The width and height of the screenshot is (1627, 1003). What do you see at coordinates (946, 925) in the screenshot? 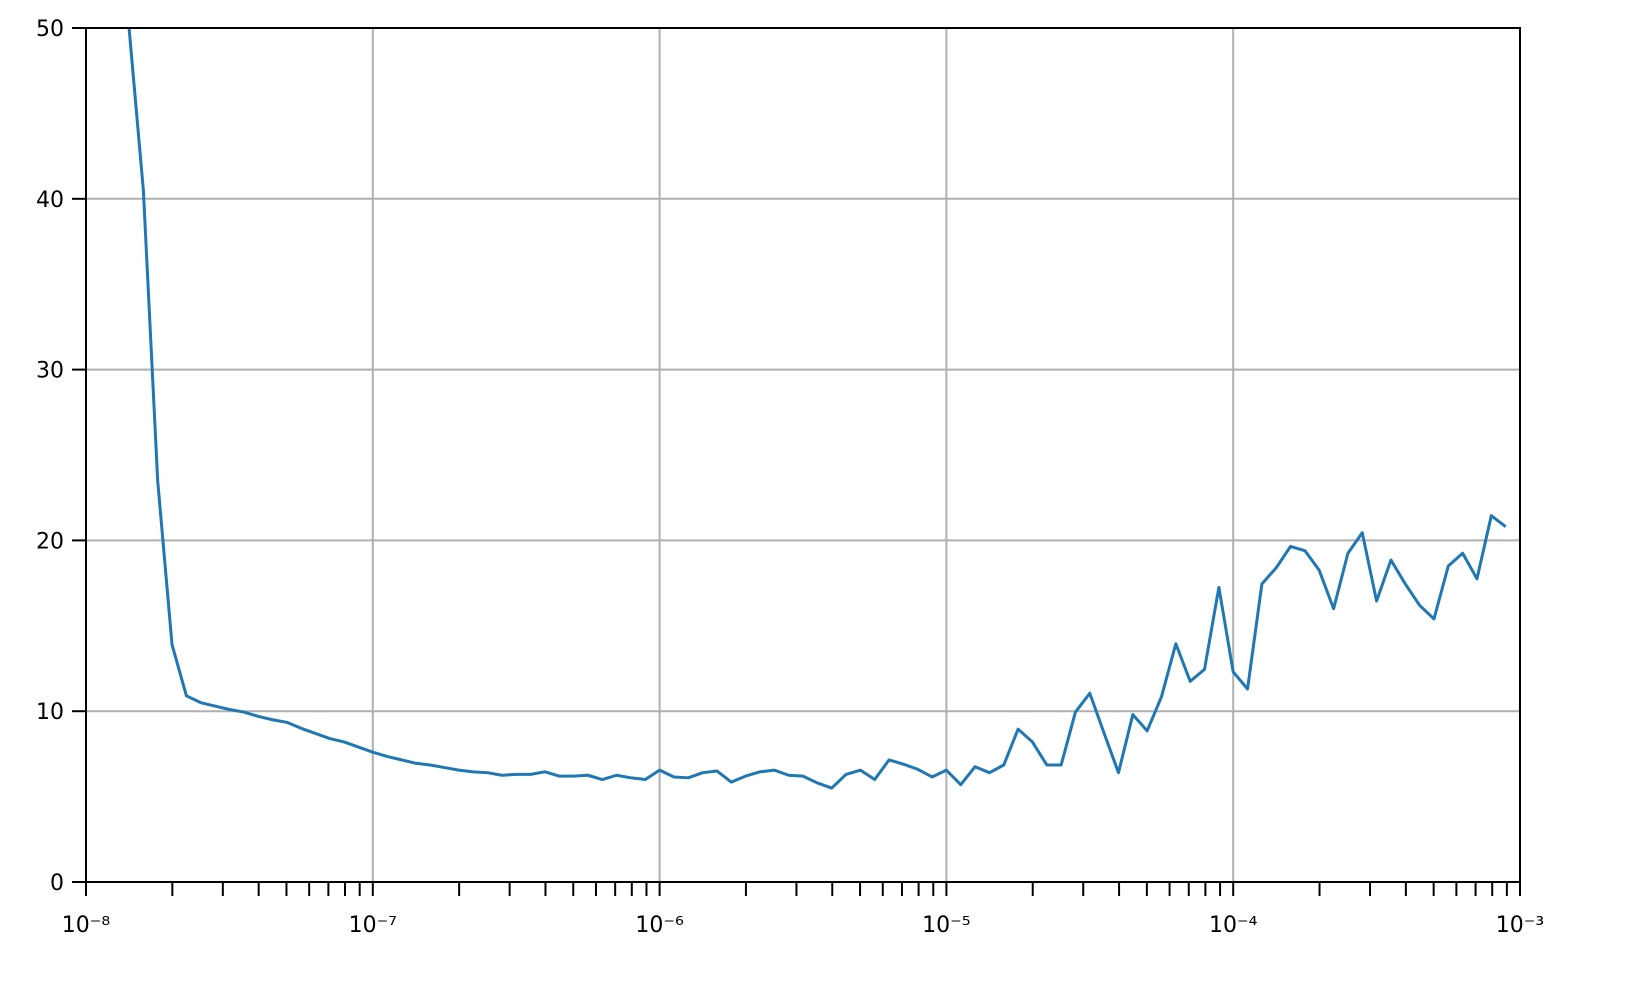
I see `x-tick-label: 10⁻⁵` at bounding box center [946, 925].